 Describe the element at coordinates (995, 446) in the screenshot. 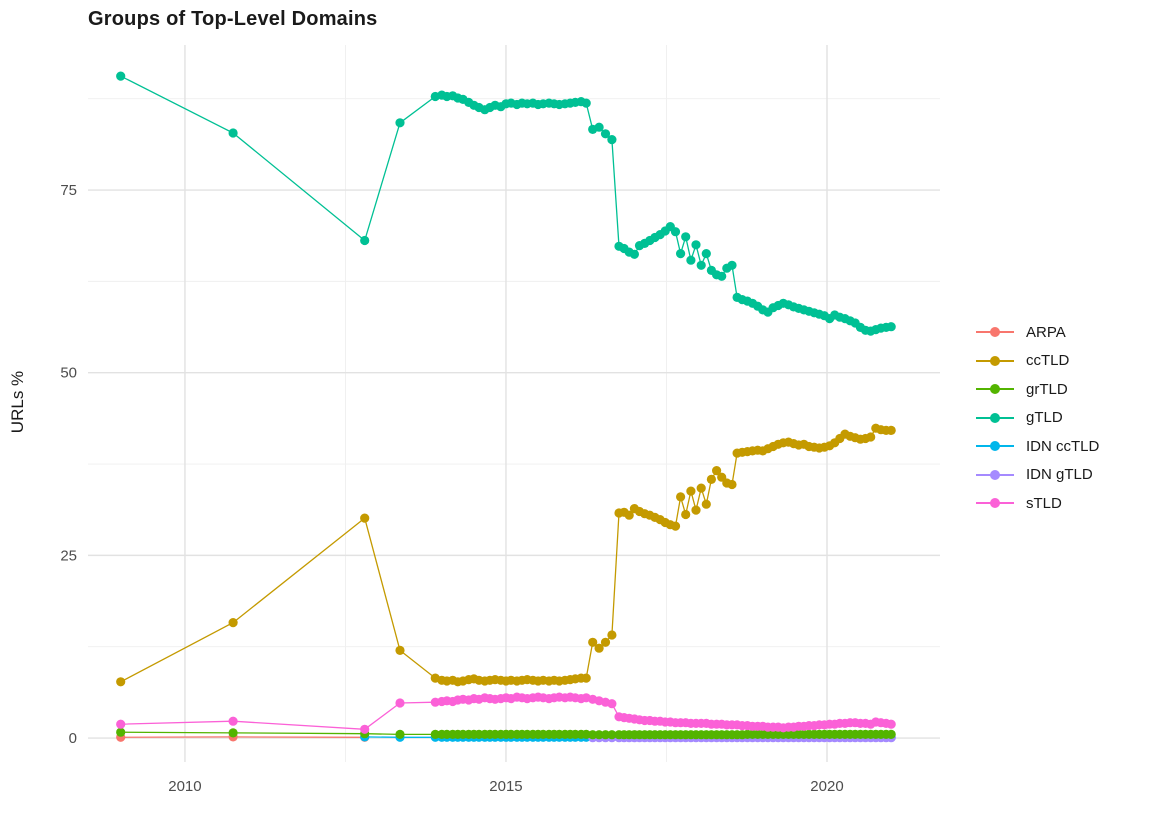

I see `legend-key-icon-idn-cctld` at that location.